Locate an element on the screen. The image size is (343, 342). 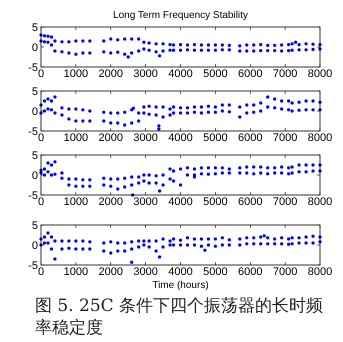
x-axis-title: Time (hours) is located at coordinates (180, 285).